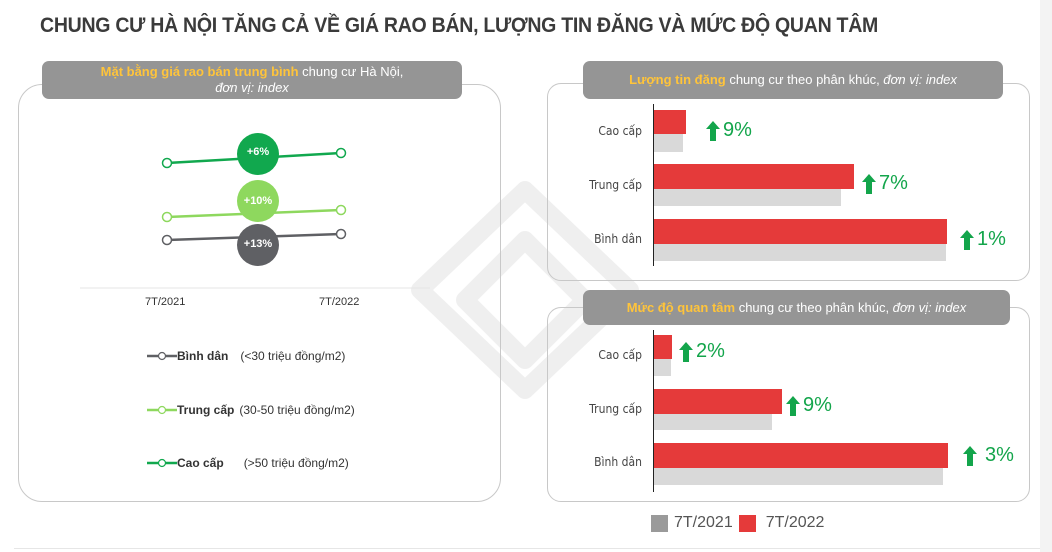  I want to click on legend-swatch-2022, so click(747, 523).